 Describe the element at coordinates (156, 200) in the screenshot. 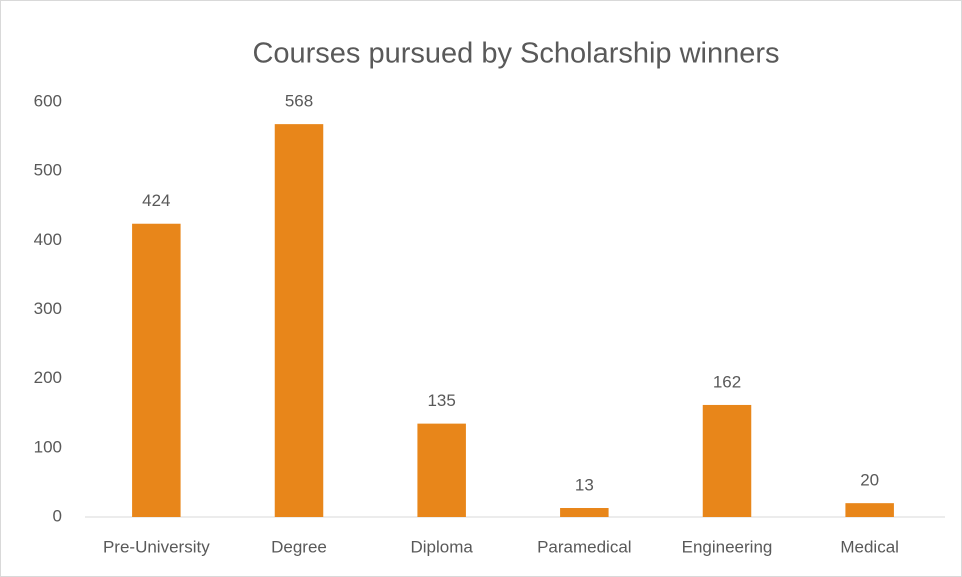

I see `data-label: 424` at that location.